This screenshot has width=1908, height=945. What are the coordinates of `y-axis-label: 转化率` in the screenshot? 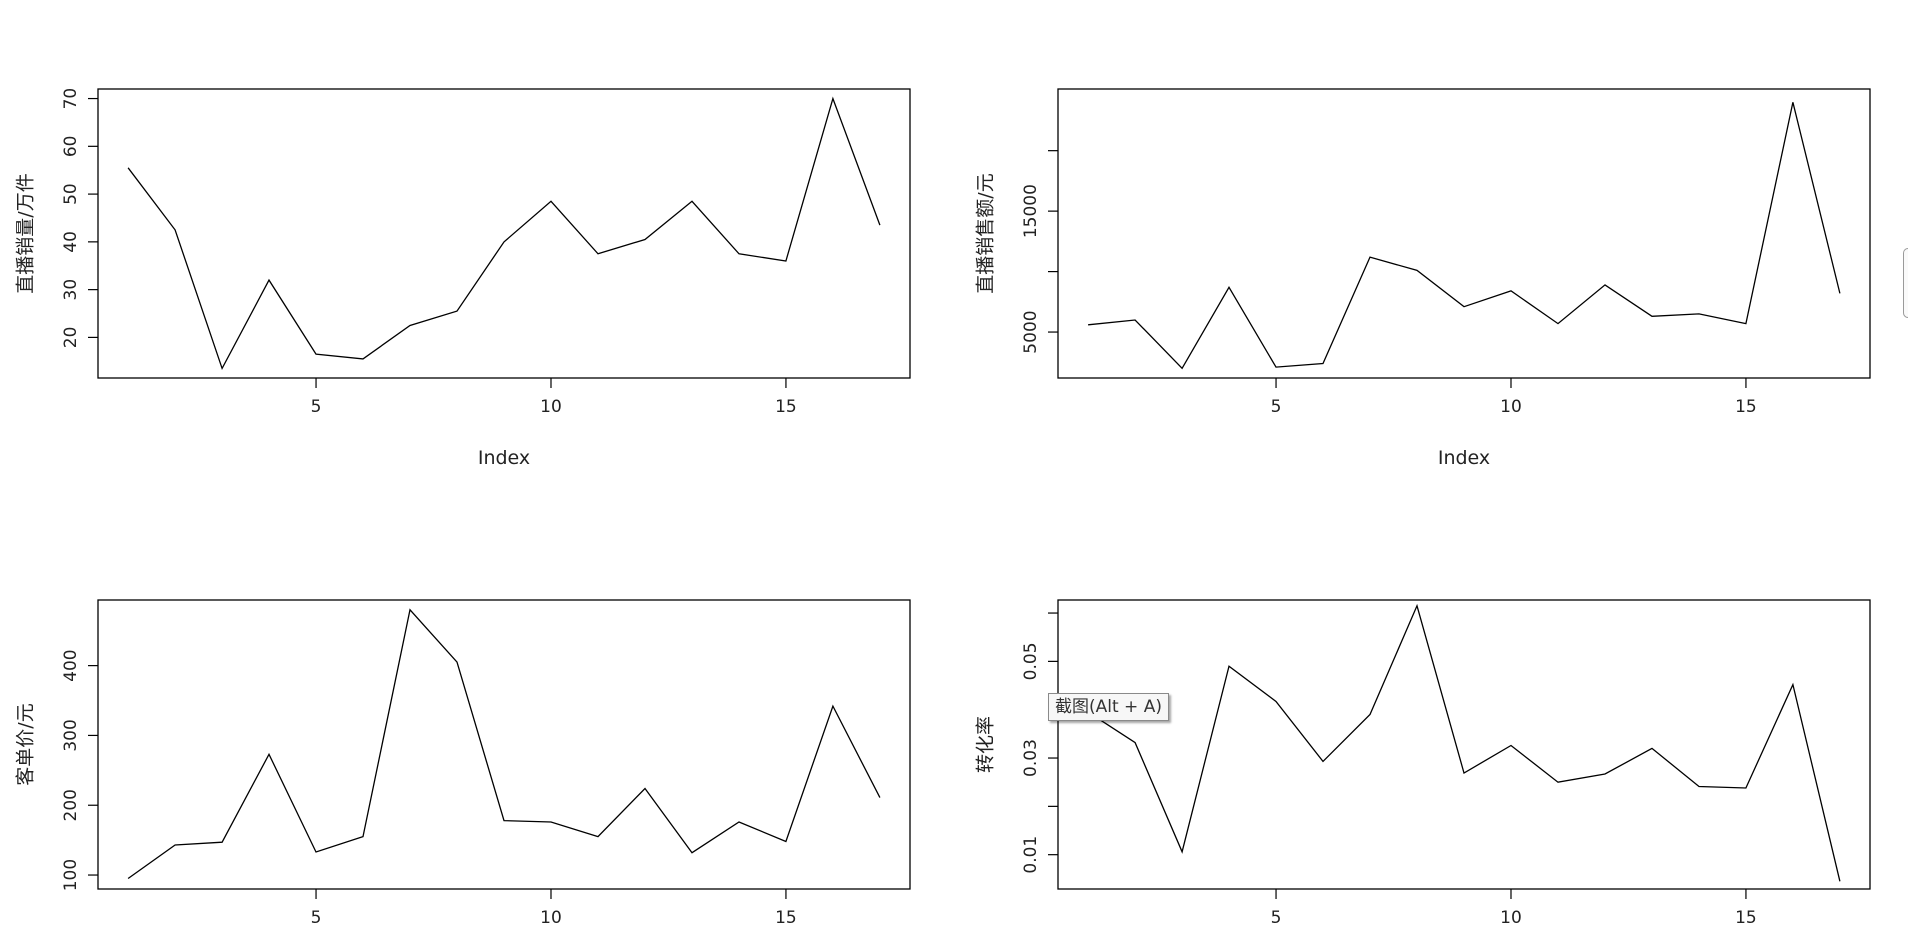 It's located at (986, 744).